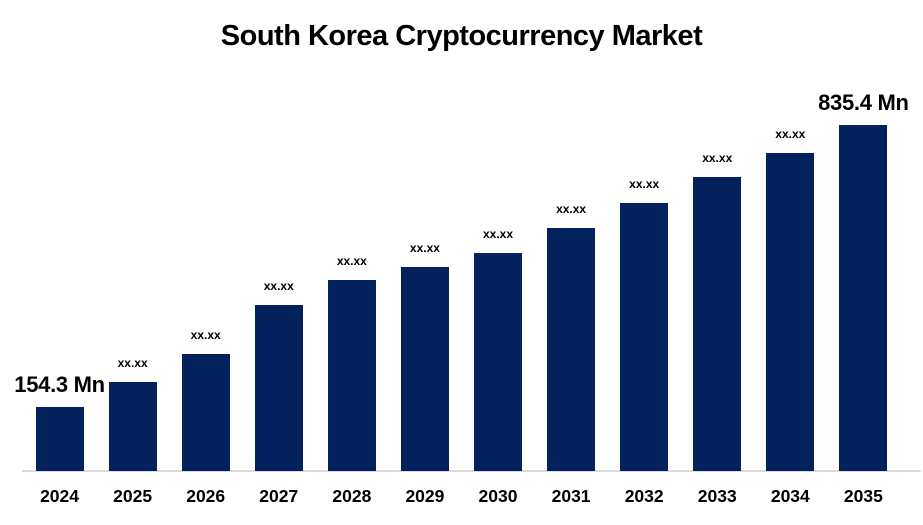  What do you see at coordinates (571, 349) in the screenshot?
I see `bar-2031` at bounding box center [571, 349].